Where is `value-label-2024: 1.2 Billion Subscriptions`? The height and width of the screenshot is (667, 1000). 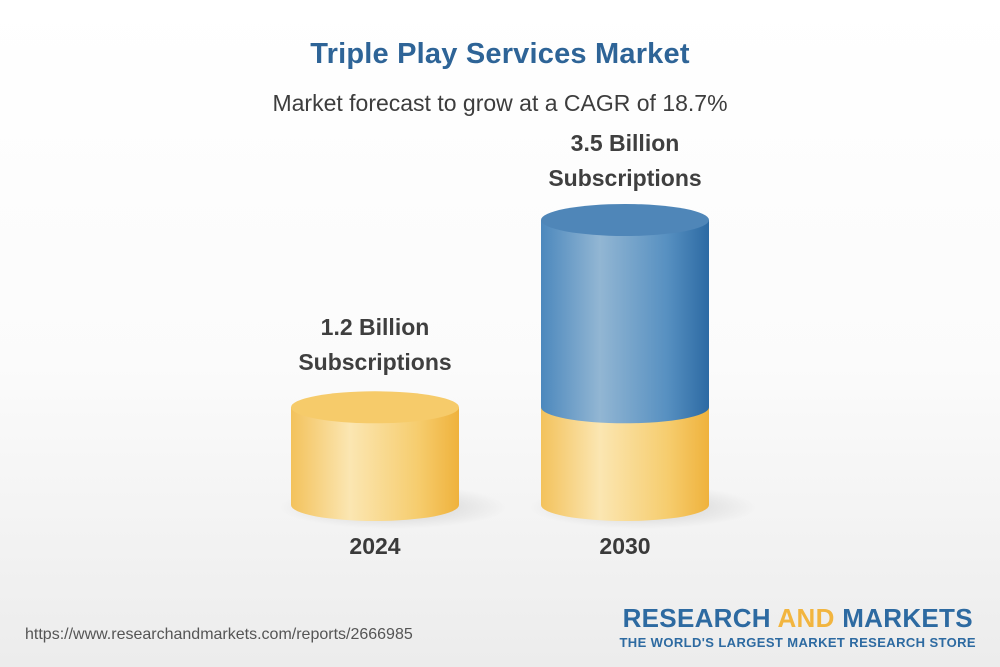
value-label-2024: 1.2 Billion Subscriptions is located at coordinates (375, 344).